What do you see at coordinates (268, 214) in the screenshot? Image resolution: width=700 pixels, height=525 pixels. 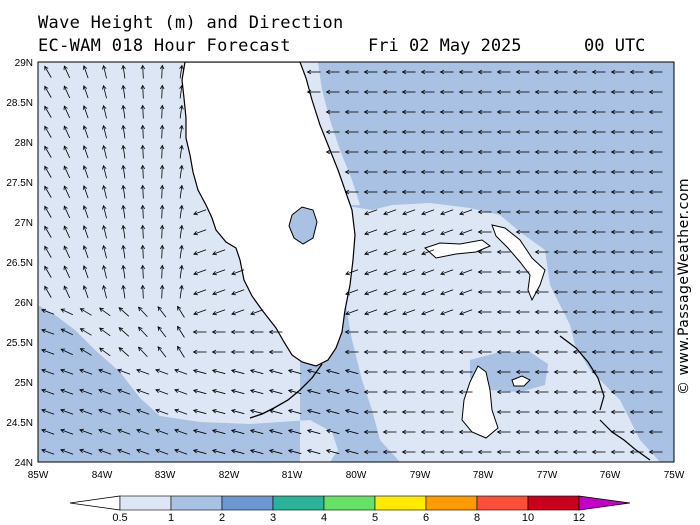 I see `florida-landmass` at bounding box center [268, 214].